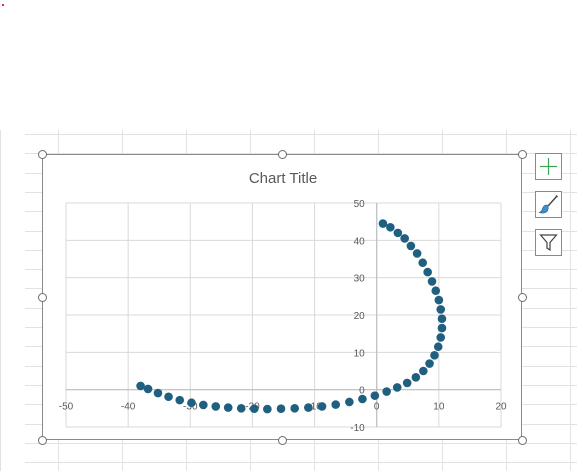 The width and height of the screenshot is (577, 471). Describe the element at coordinates (522, 154) in the screenshot. I see `resize-handle-top-right` at that location.